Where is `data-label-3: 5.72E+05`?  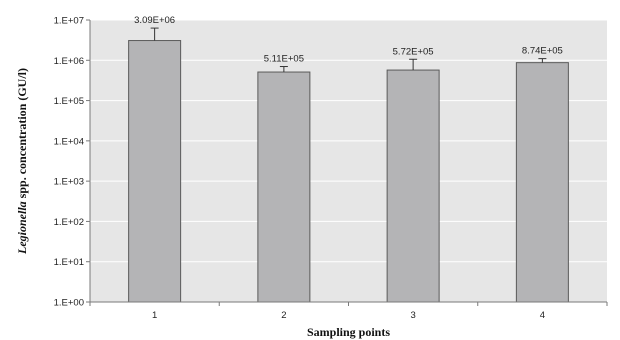
data-label-3: 5.72E+05 is located at coordinates (413, 51).